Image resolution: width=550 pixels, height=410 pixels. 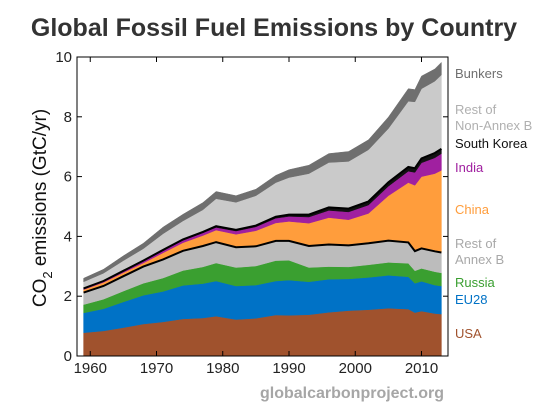 I want to click on legend-label-russia: Russia, so click(x=475, y=282).